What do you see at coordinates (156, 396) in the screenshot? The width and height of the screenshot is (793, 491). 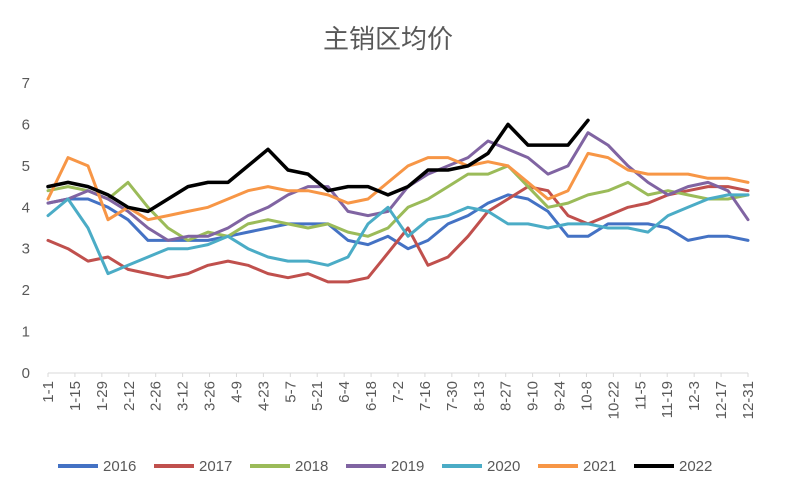 I see `x-tick-label: 2-26` at bounding box center [156, 396].